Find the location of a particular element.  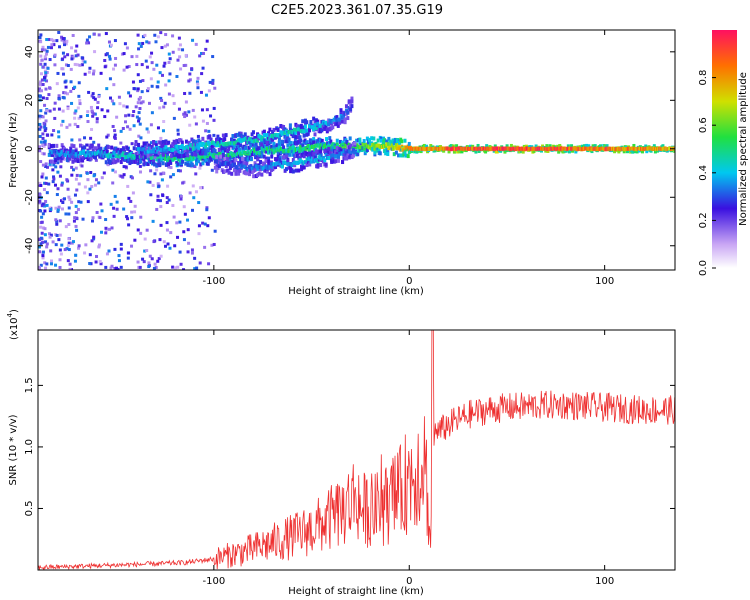

colorbar-gradient is located at coordinates (724, 149).